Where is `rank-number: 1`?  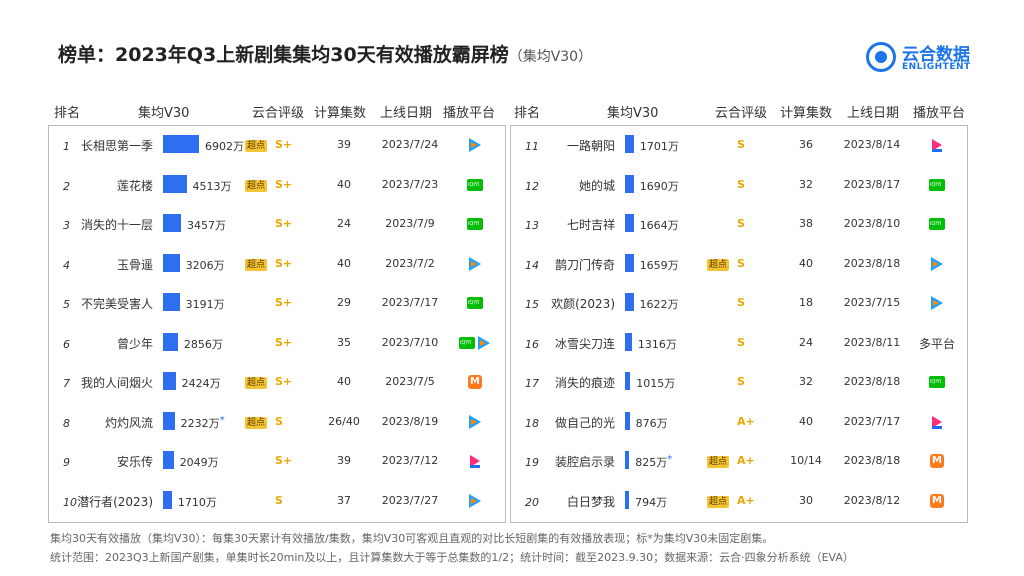 rank-number: 1 is located at coordinates (66, 146).